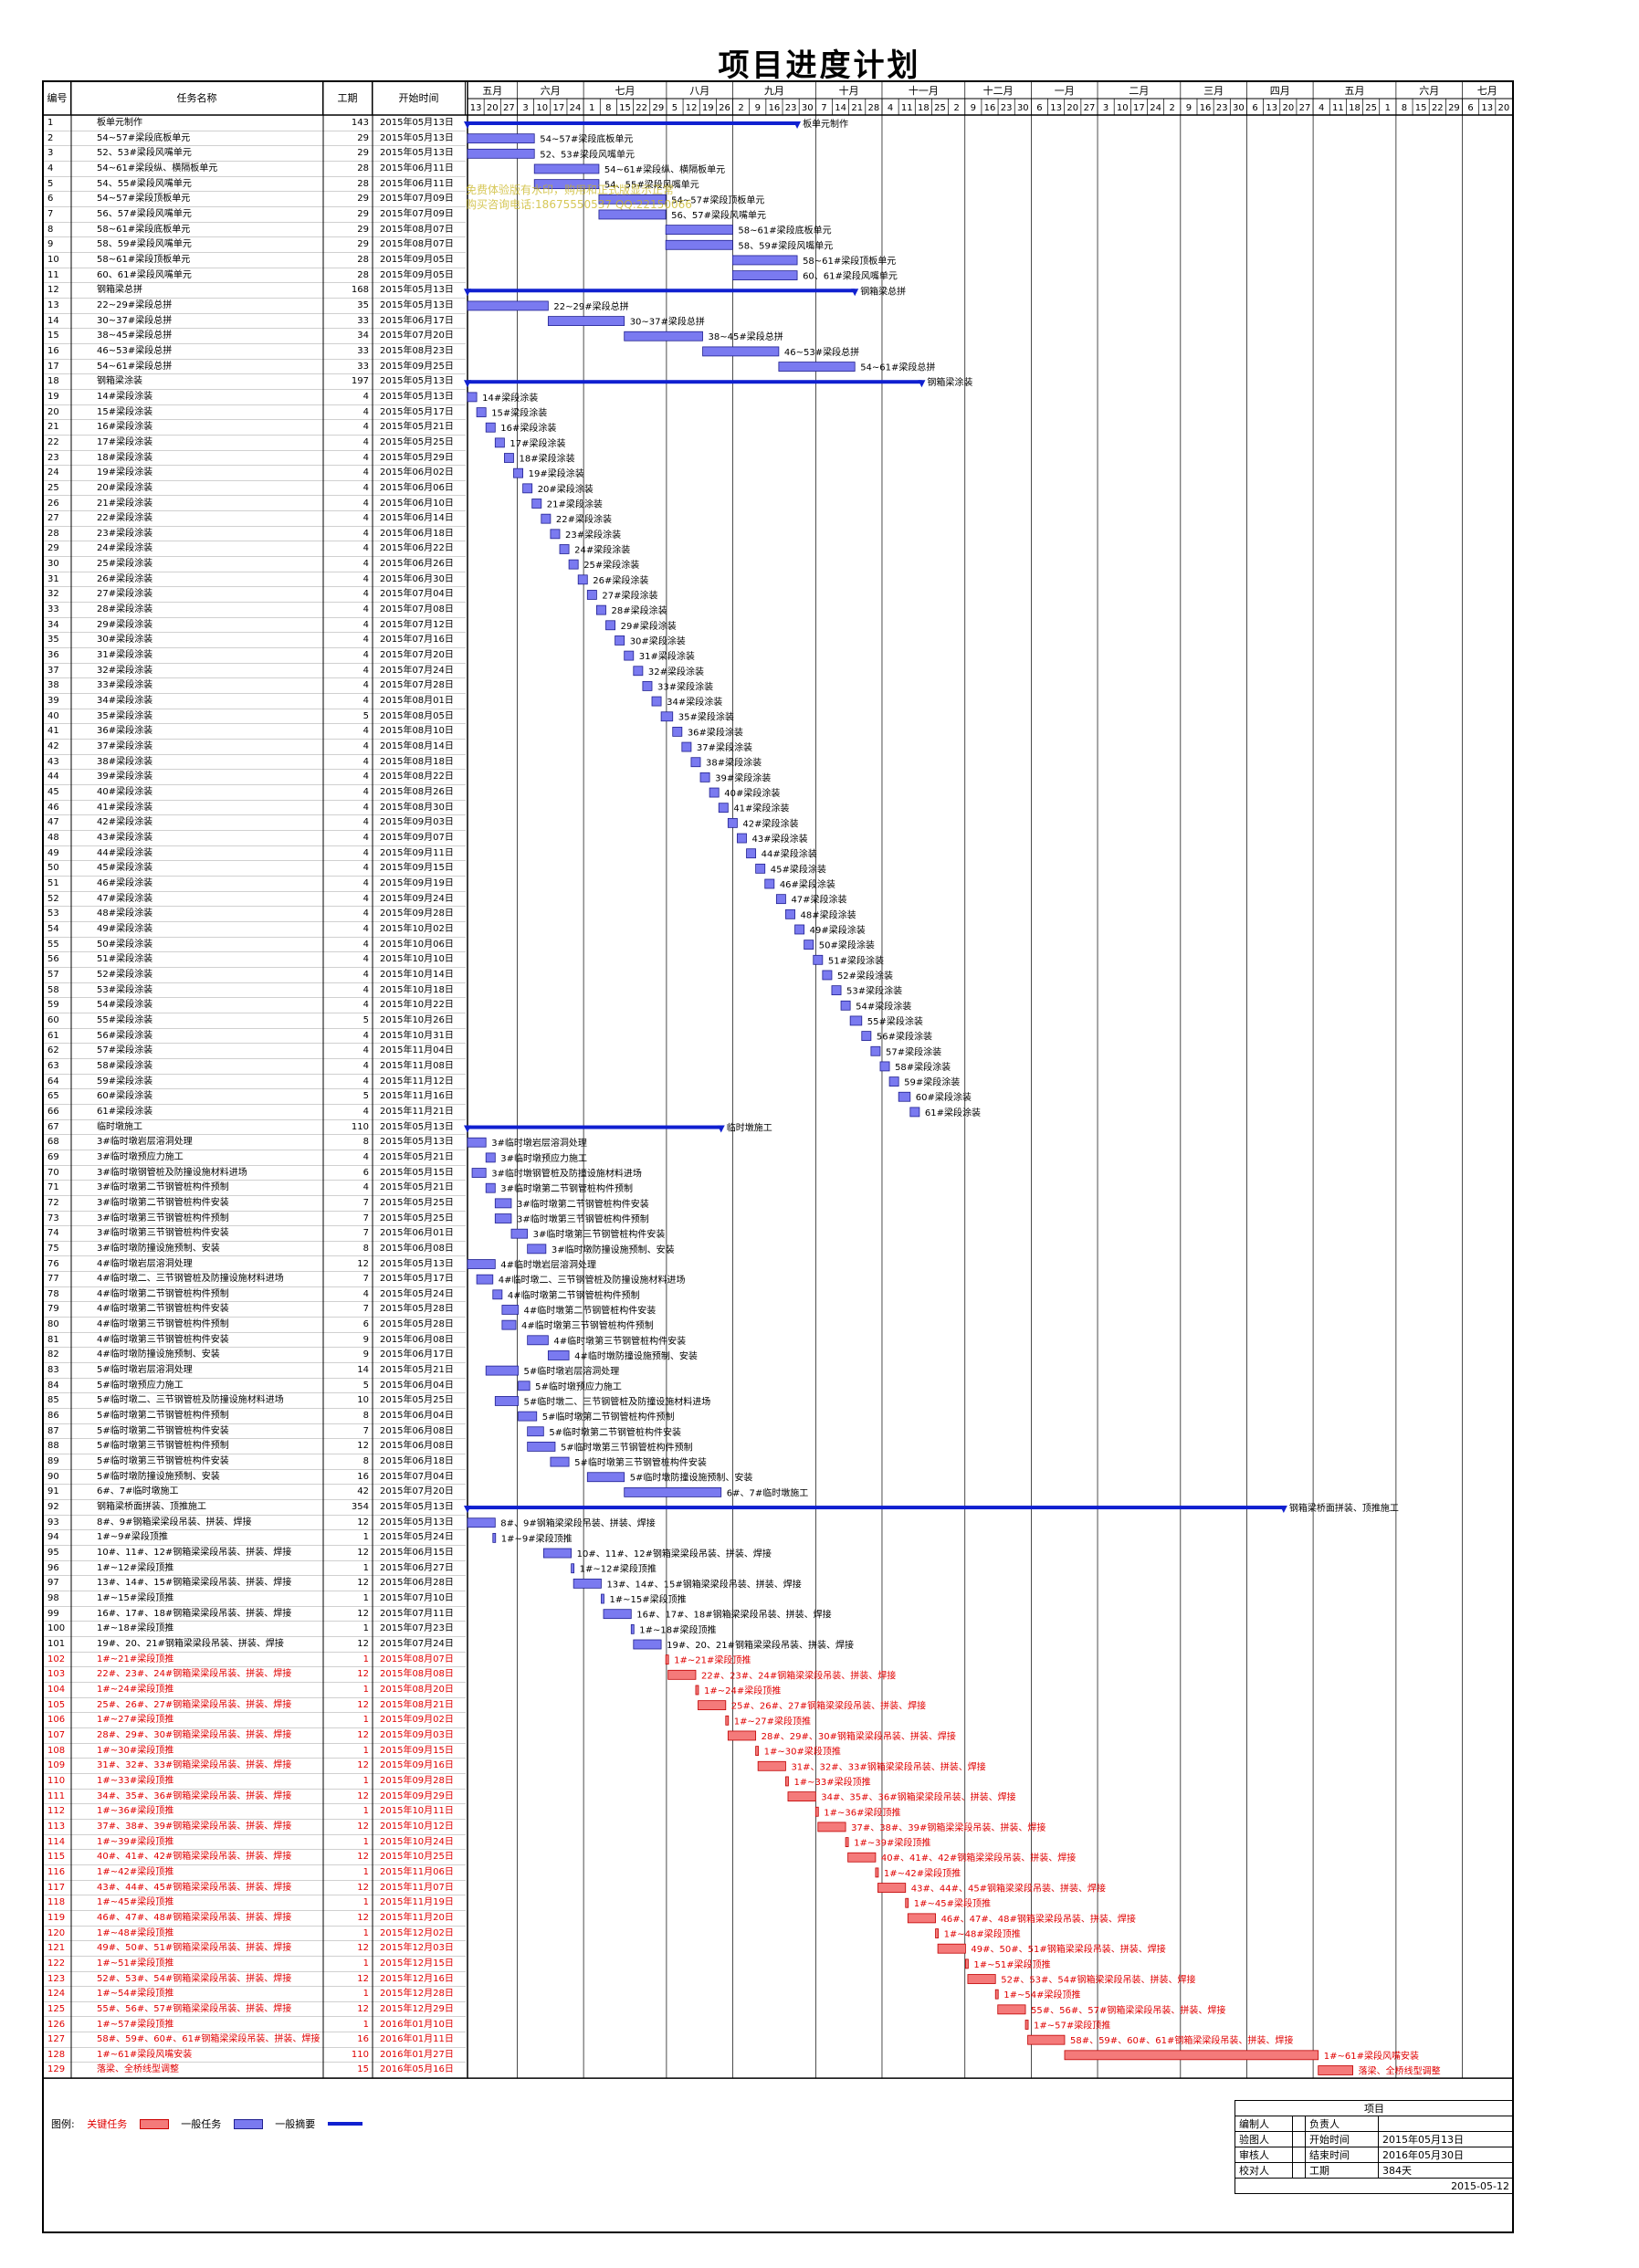  What do you see at coordinates (255, 1401) in the screenshot?
I see `table-row: 85 5#临时墩二、三节钢管桩及防撞设施材料进场 10 2015年05月25日` at bounding box center [255, 1401].